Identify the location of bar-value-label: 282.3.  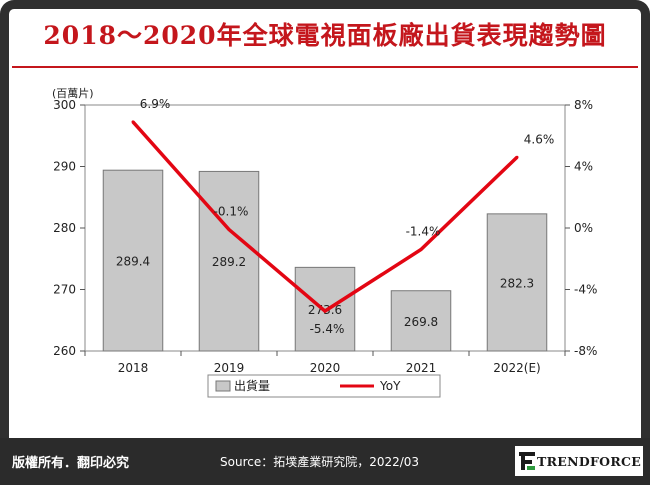
(517, 283).